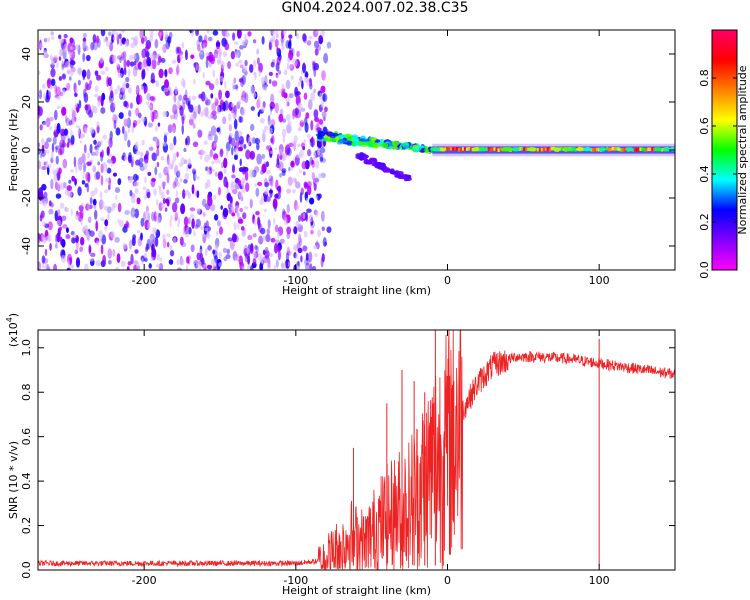 The height and width of the screenshot is (600, 750). What do you see at coordinates (26, 526) in the screenshot?
I see `bottom-y-tick-label: 0.2` at bounding box center [26, 526].